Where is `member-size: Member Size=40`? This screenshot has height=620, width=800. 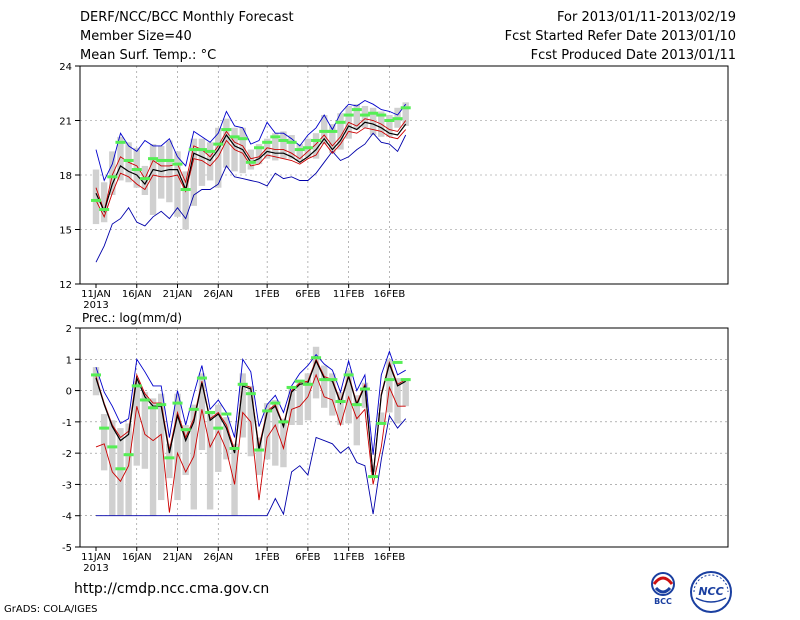 member-size: Member Size=40 is located at coordinates (136, 36).